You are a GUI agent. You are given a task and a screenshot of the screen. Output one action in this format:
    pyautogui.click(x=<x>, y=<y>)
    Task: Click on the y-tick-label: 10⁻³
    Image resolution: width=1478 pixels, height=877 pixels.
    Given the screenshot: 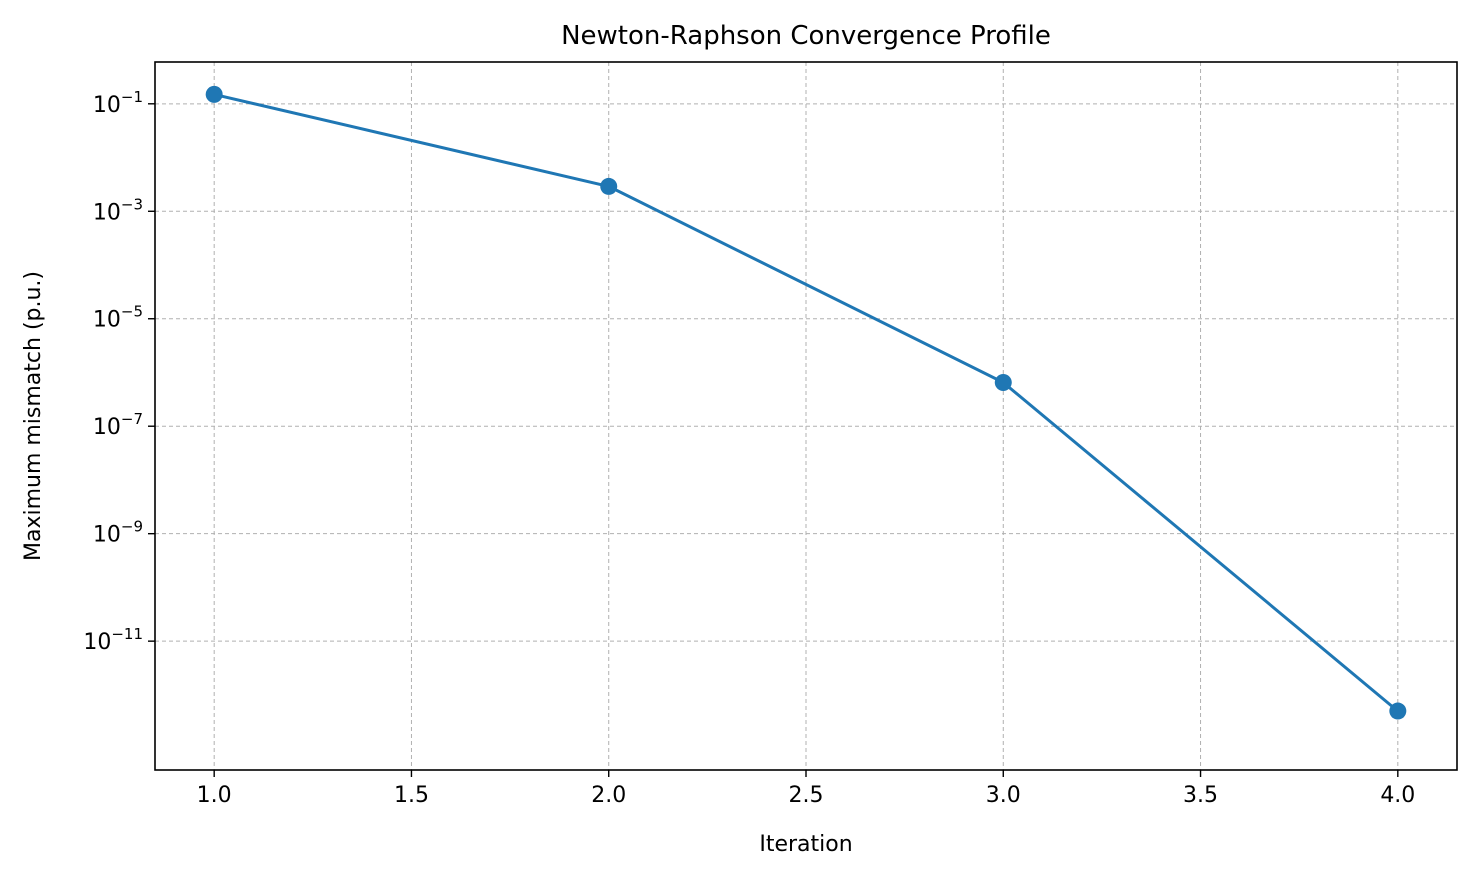 What is the action you would take?
    pyautogui.click(x=118, y=210)
    